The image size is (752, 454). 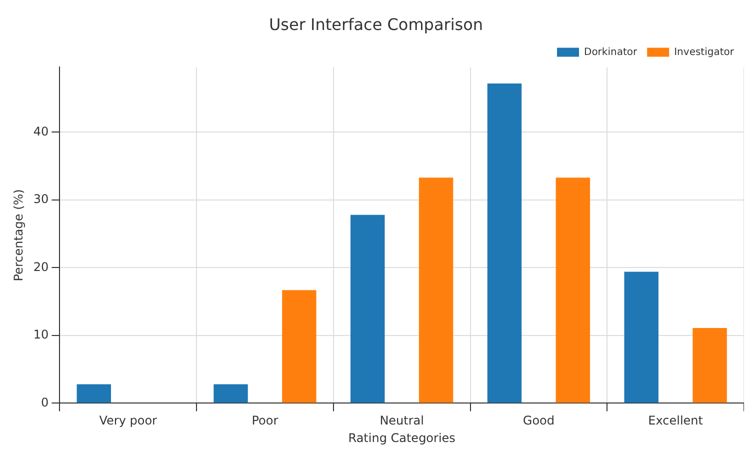 I want to click on legend-label: Dorkinator, so click(x=611, y=52).